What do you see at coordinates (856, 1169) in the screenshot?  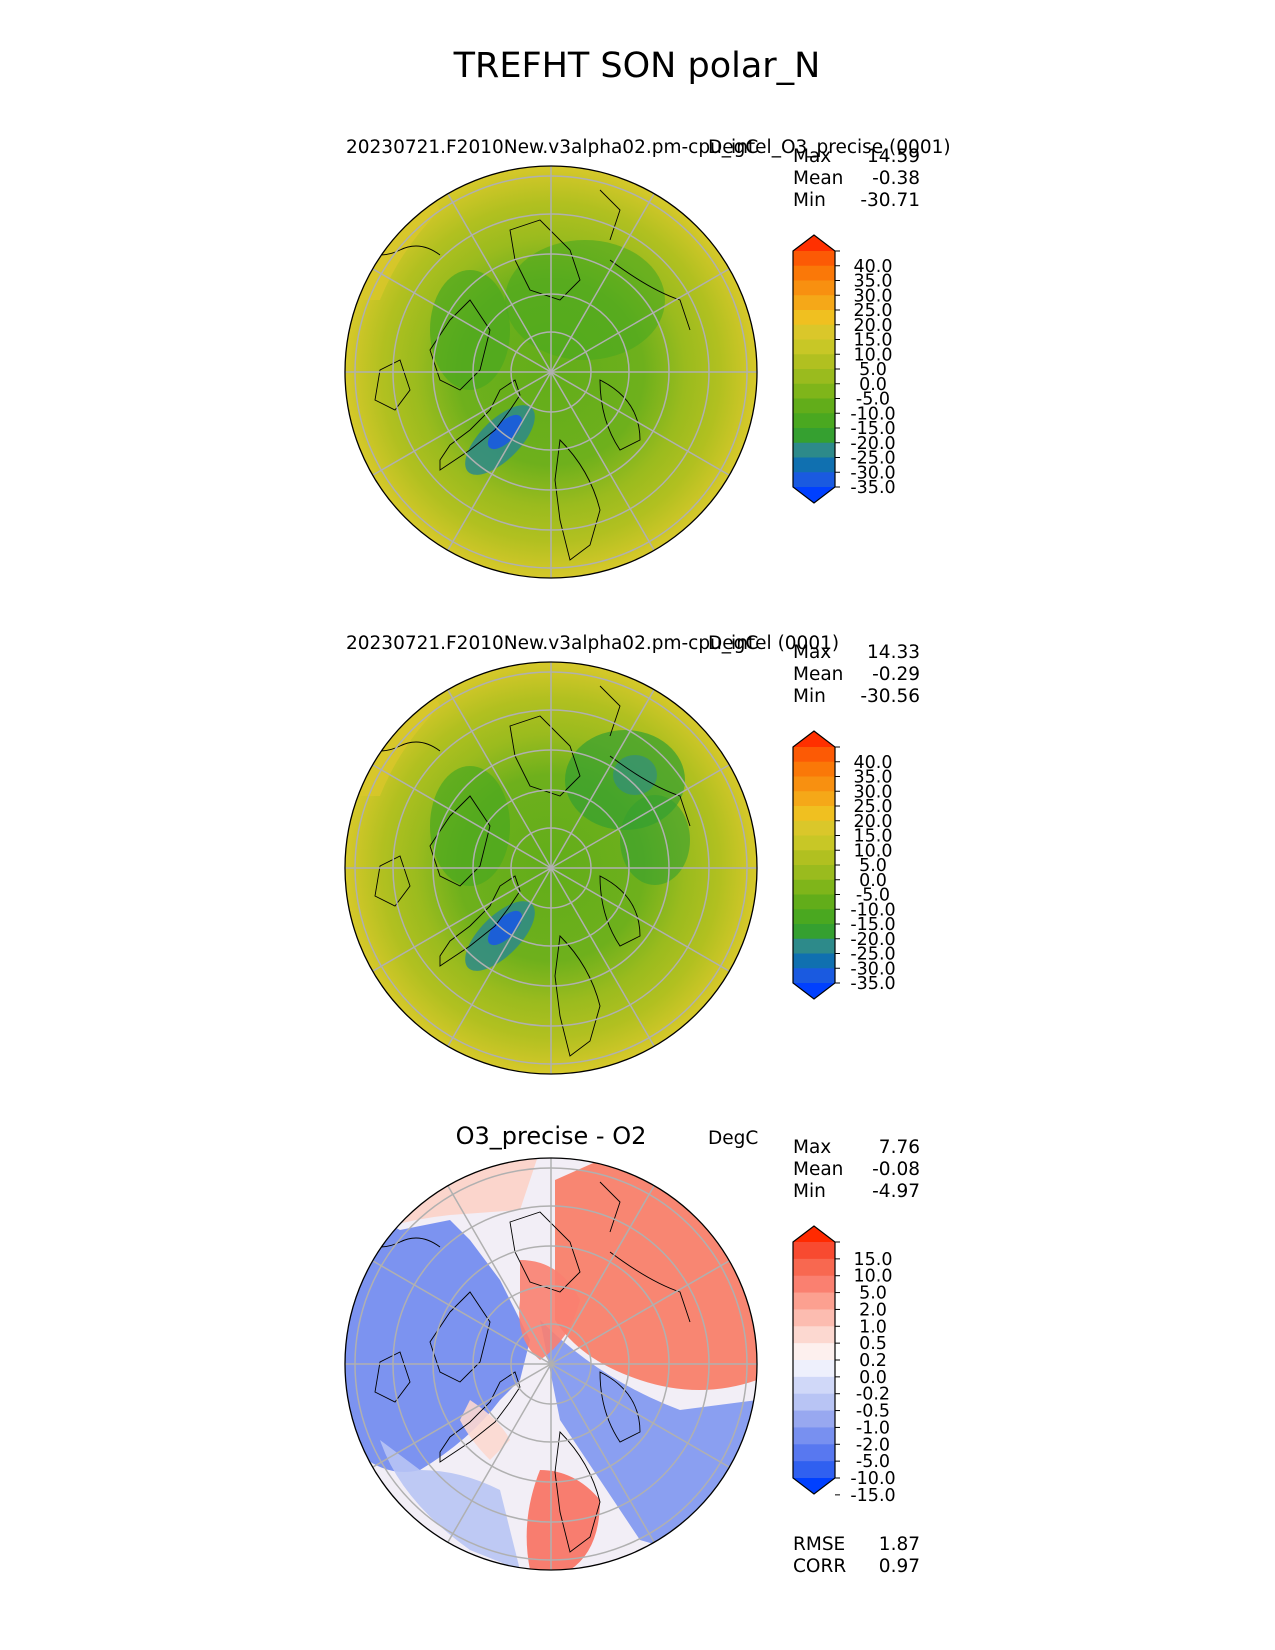 I see `panel-3-stats: Max 7.76 Mean -0.08 Min -4.97` at bounding box center [856, 1169].